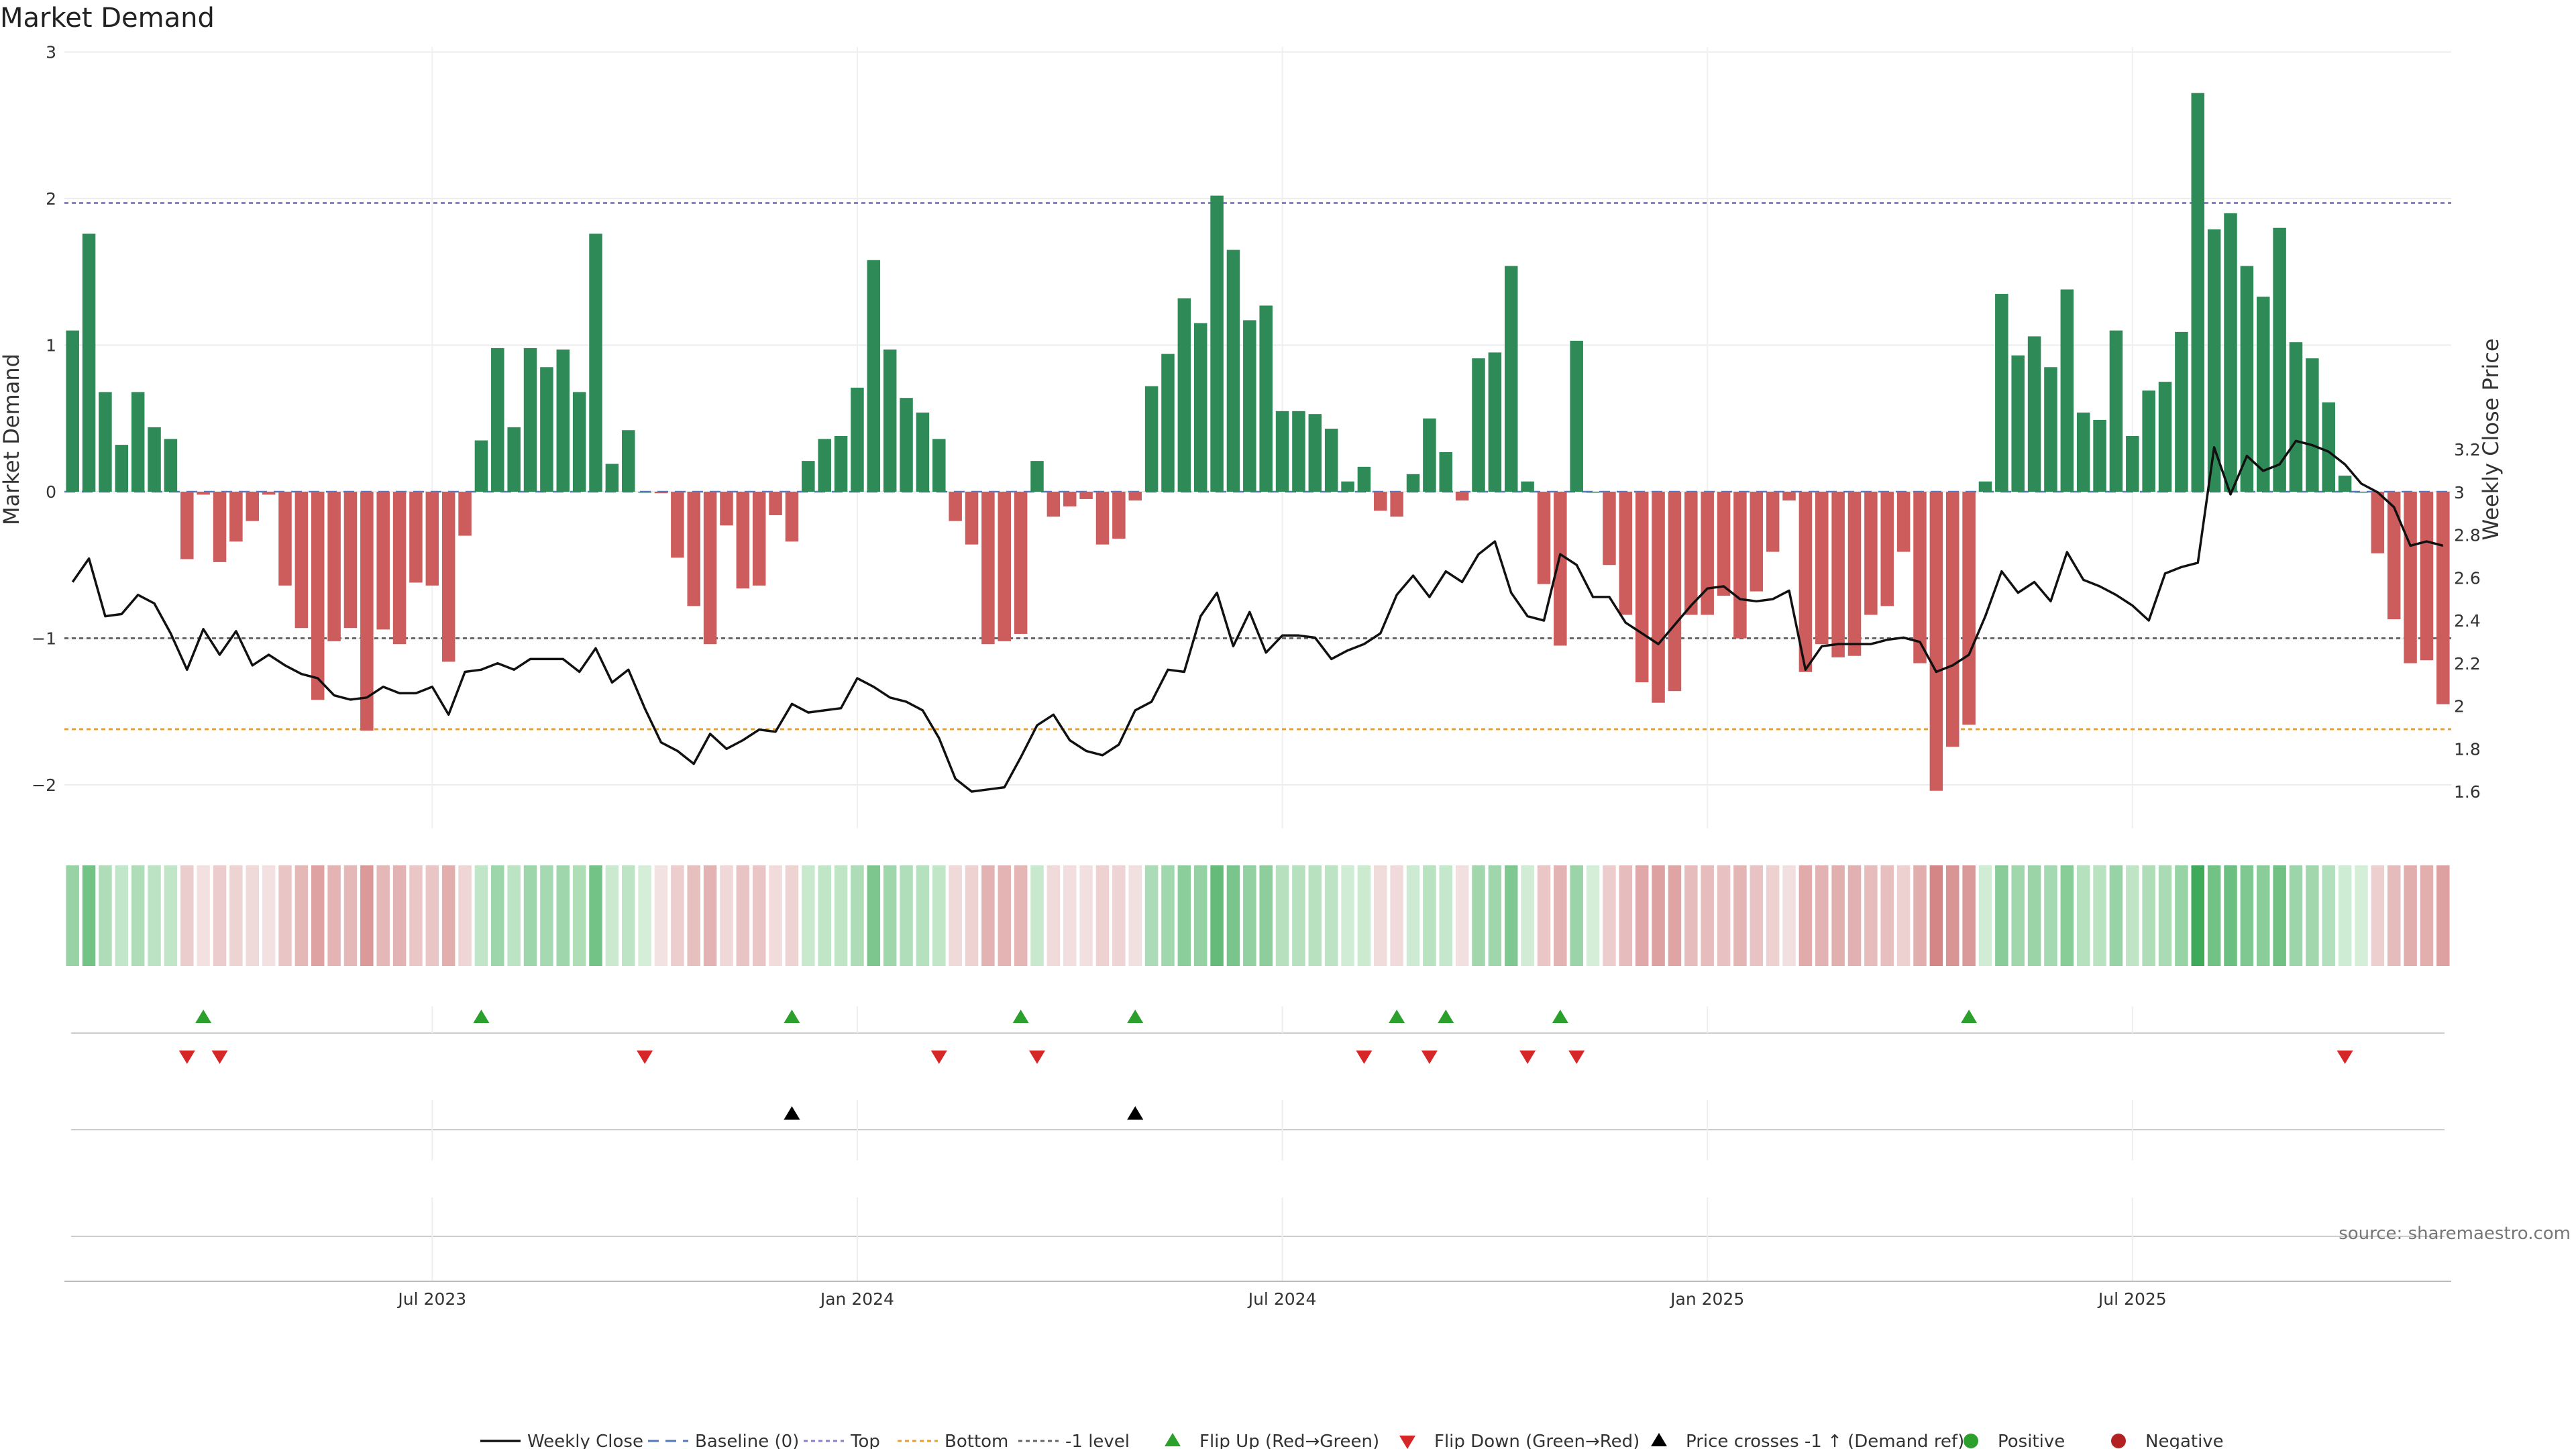 Image resolution: width=2576 pixels, height=1449 pixels. I want to click on y-tick-label-4: −1, so click(44, 639).